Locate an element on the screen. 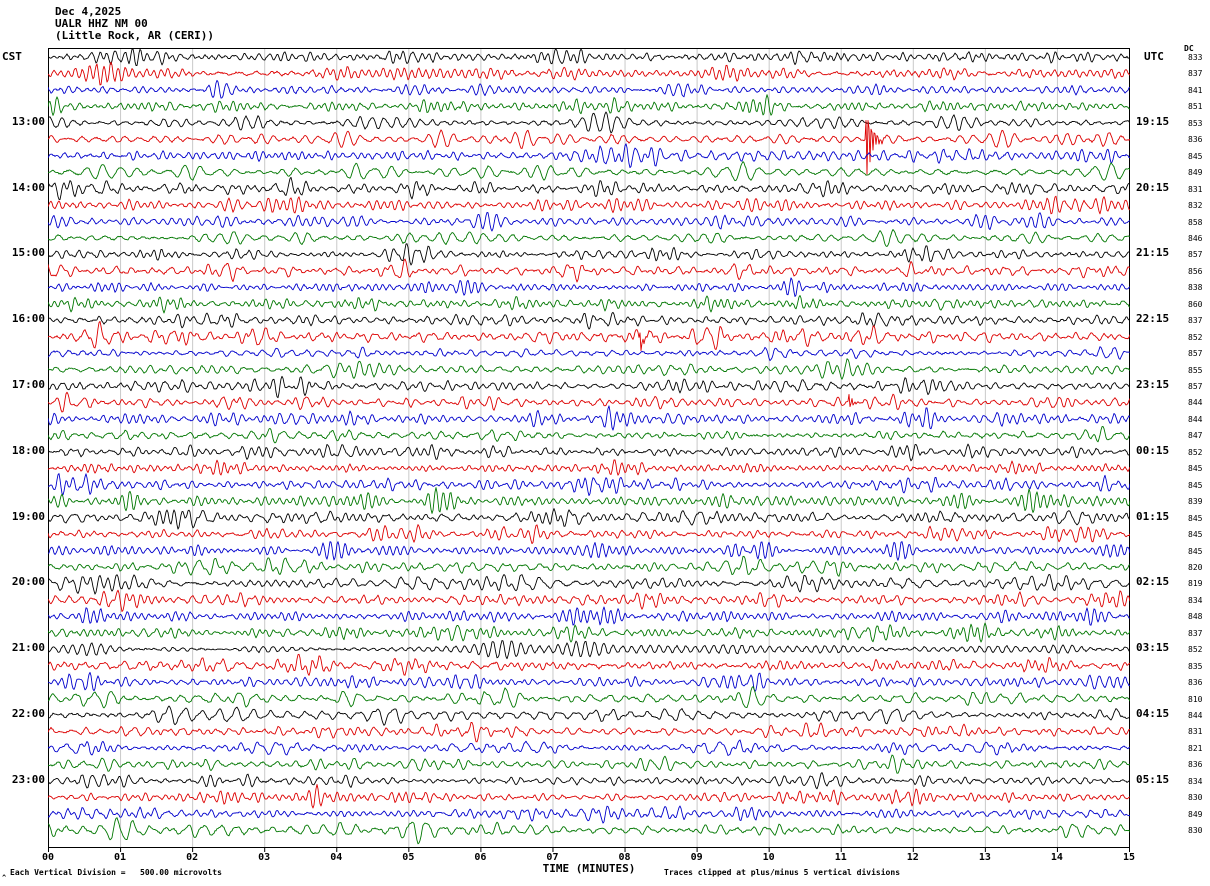  dc-column-header: DC is located at coordinates (1189, 48).